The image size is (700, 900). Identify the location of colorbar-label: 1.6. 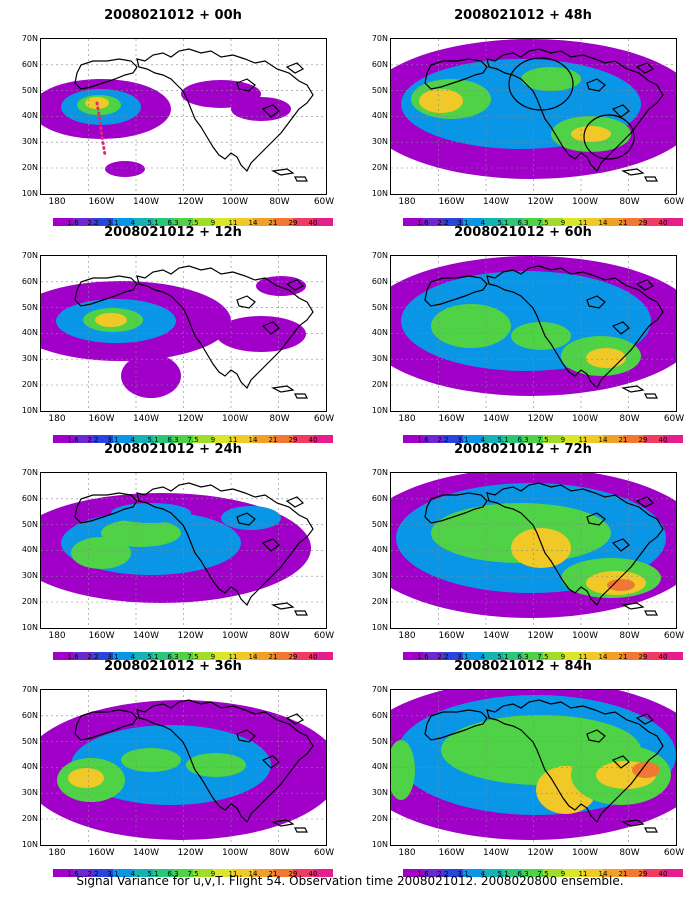
(73, 657).